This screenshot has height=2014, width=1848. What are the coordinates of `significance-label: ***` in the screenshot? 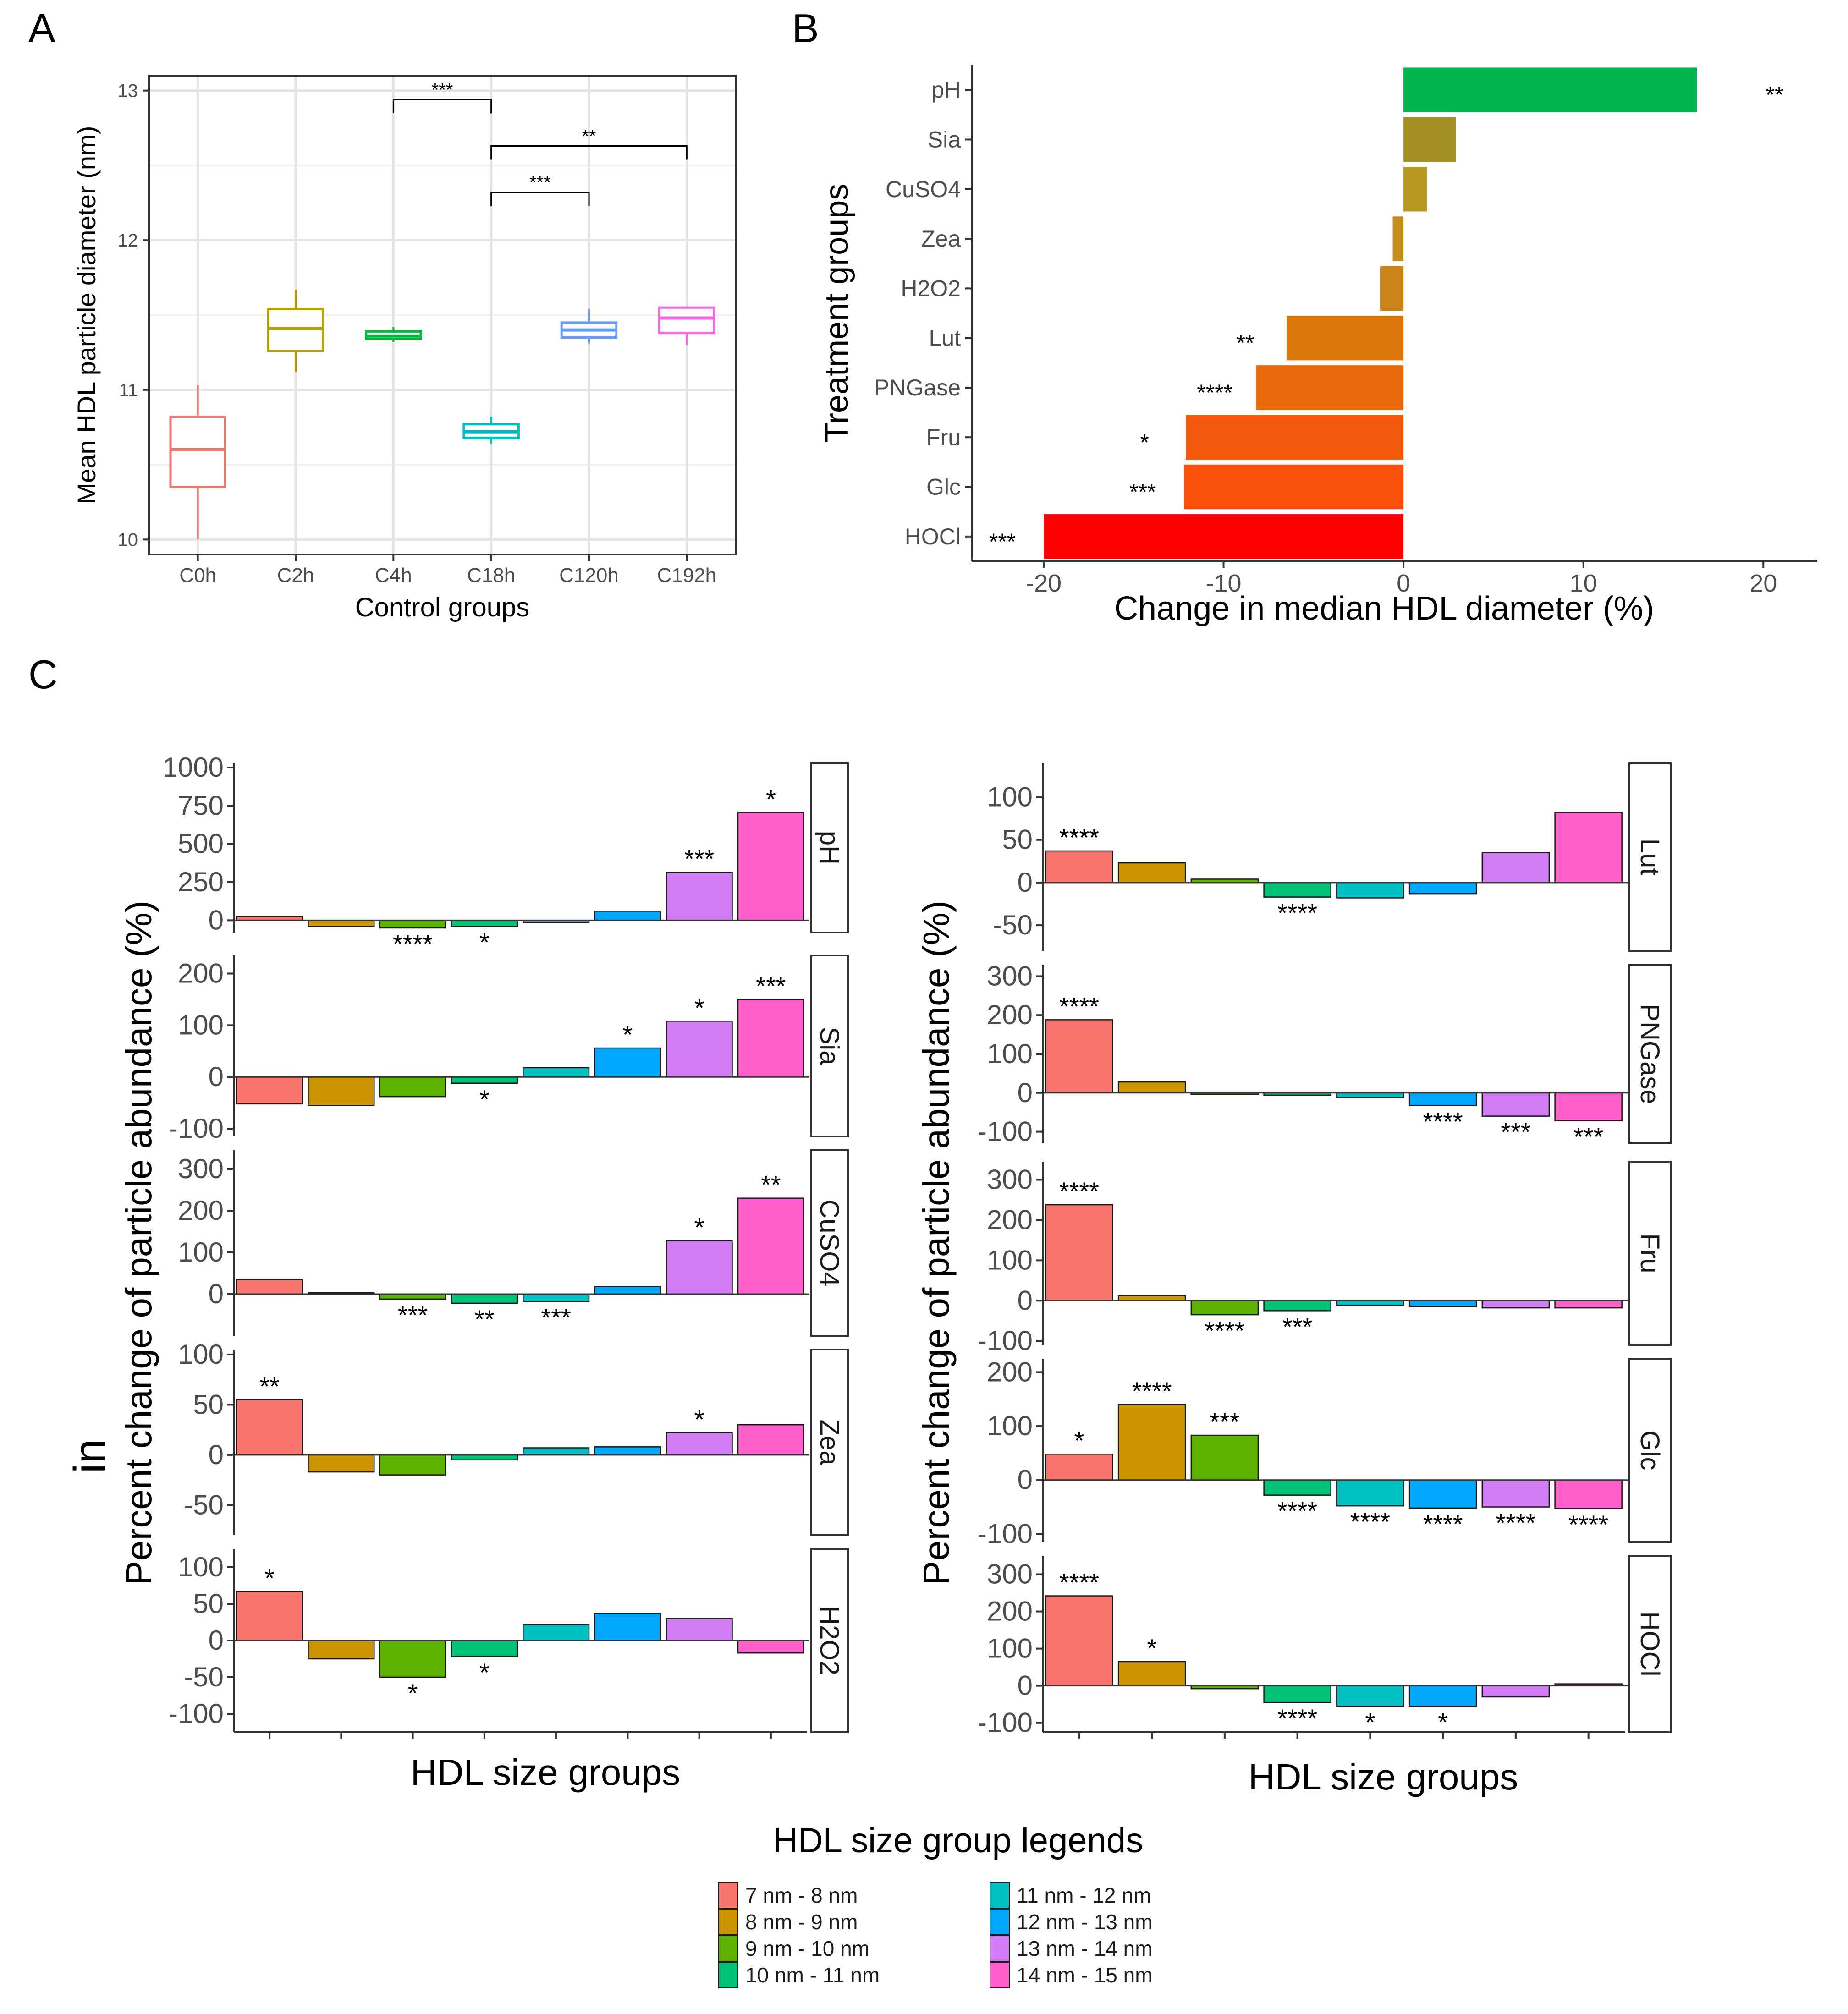 It's located at (442, 90).